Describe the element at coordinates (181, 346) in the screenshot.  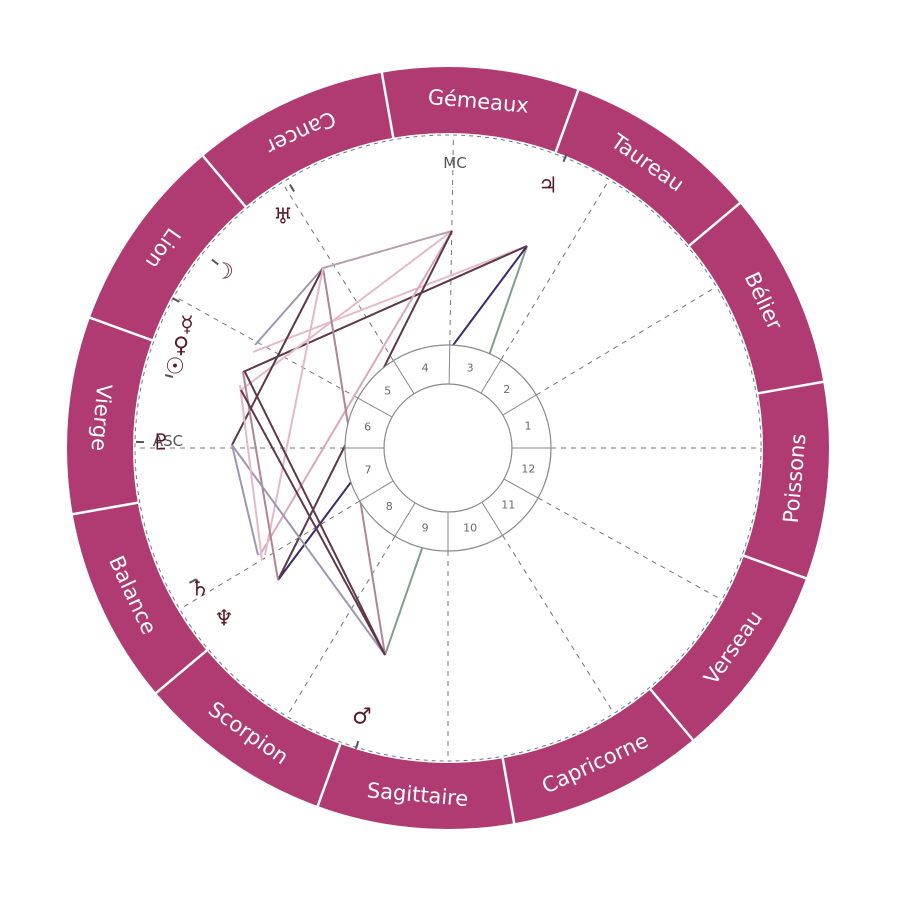
I see `venus-glyph: ♀` at that location.